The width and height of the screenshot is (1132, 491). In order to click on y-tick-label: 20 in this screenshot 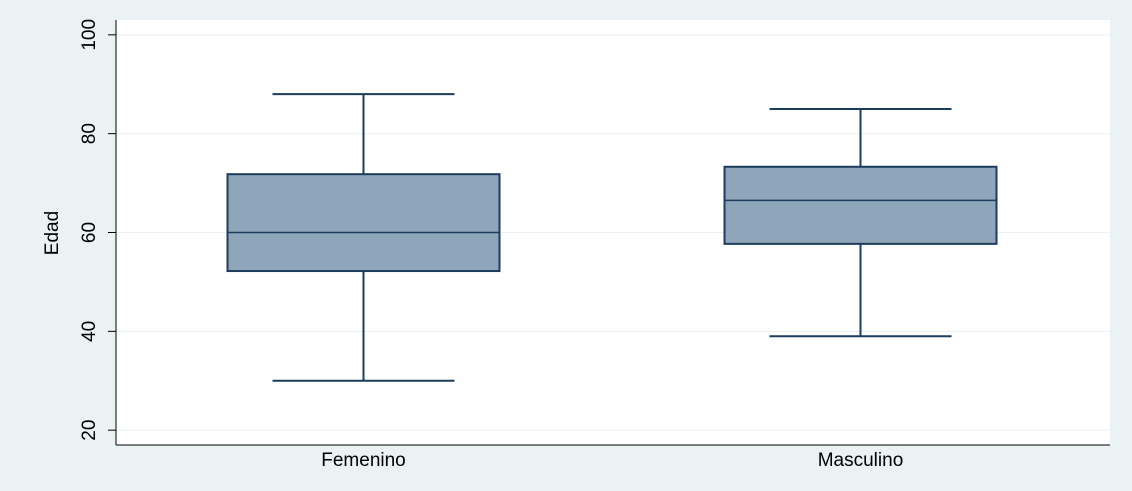, I will do `click(89, 430)`.